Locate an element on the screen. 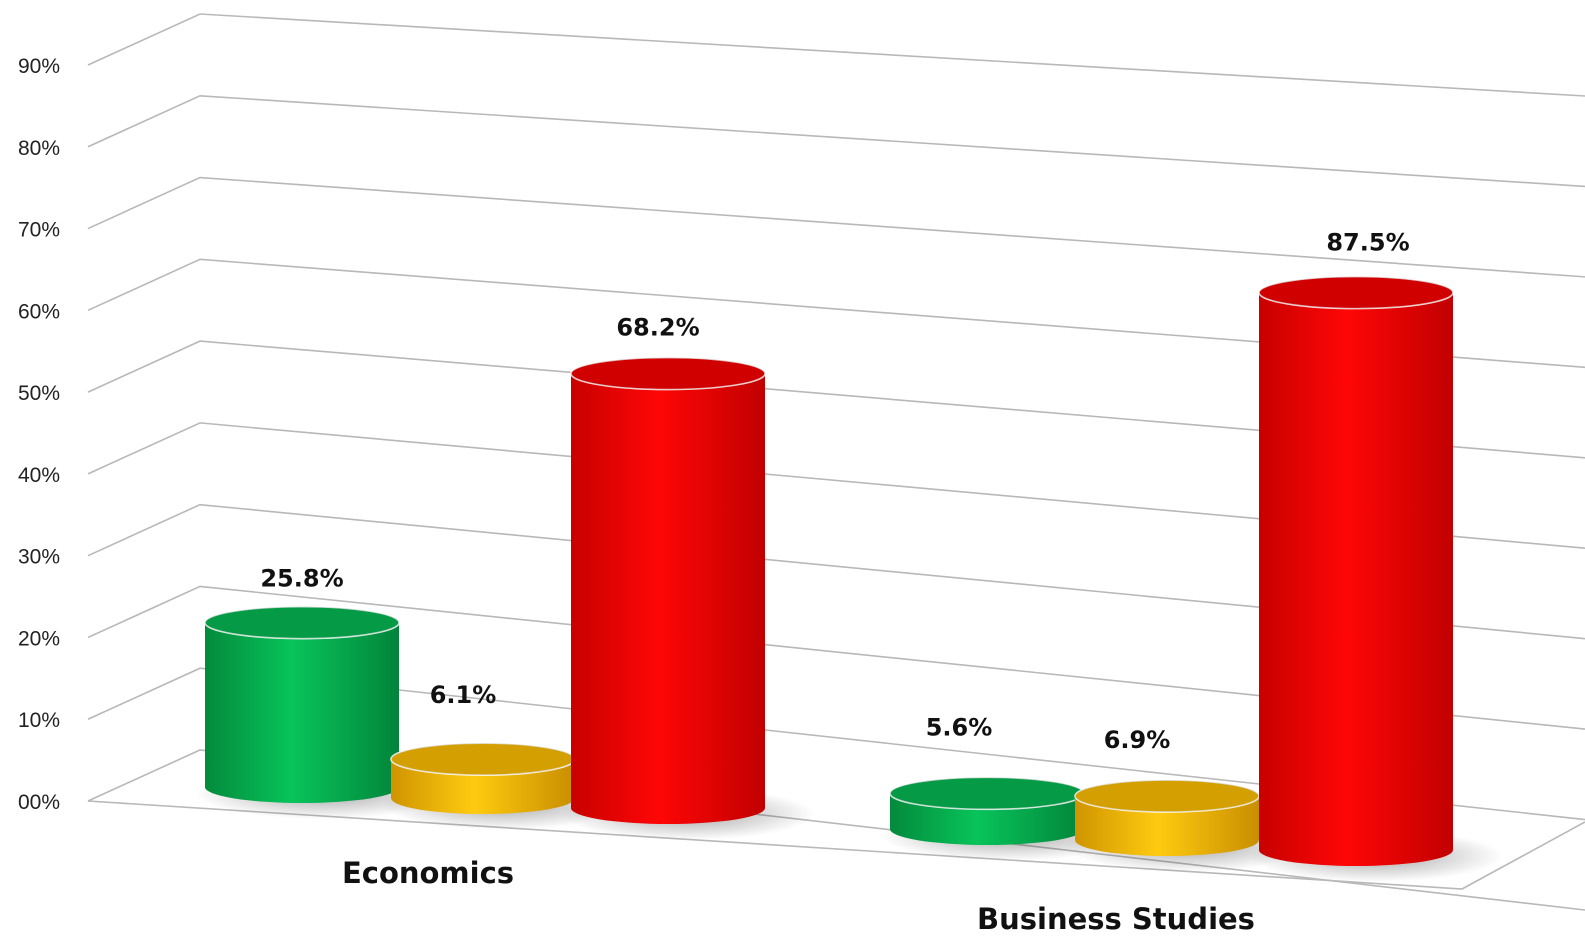  y-tick-label: 10% is located at coordinates (39, 720).